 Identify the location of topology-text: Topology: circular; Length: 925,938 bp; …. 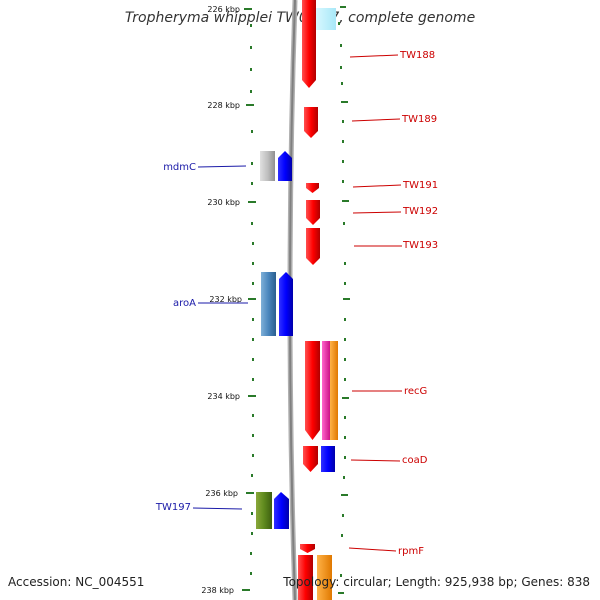
(436, 582).